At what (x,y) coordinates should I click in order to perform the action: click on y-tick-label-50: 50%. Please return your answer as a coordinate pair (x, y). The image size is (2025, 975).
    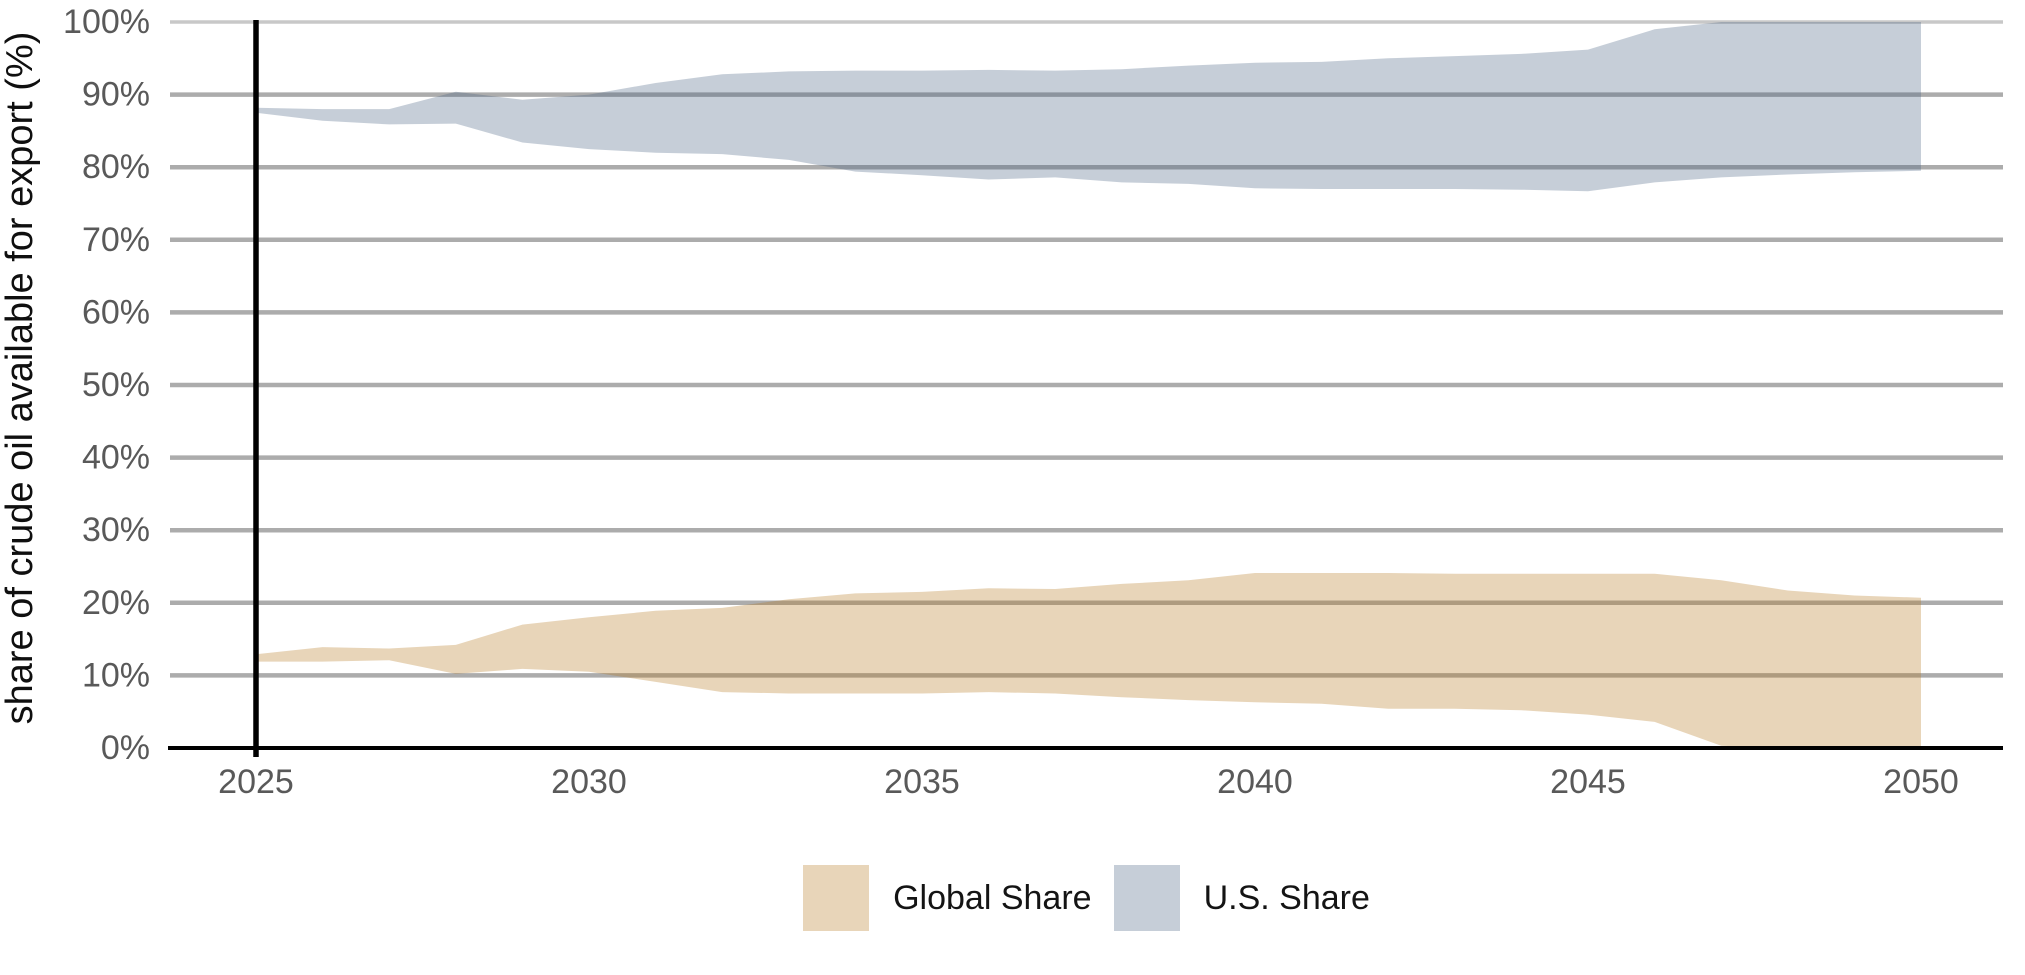
    Looking at the image, I should click on (116, 385).